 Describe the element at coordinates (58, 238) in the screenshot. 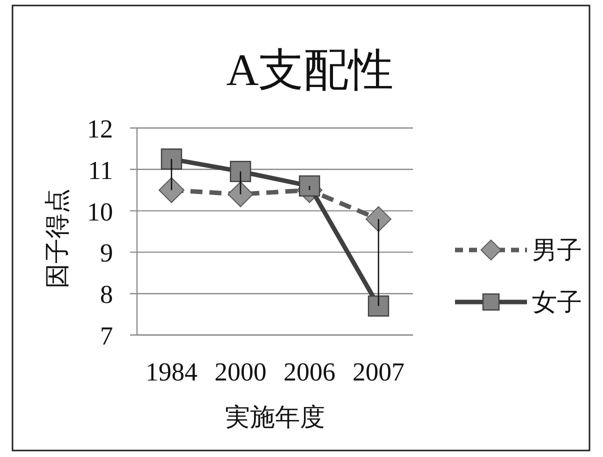

I see `ylabel: 因子得点` at that location.